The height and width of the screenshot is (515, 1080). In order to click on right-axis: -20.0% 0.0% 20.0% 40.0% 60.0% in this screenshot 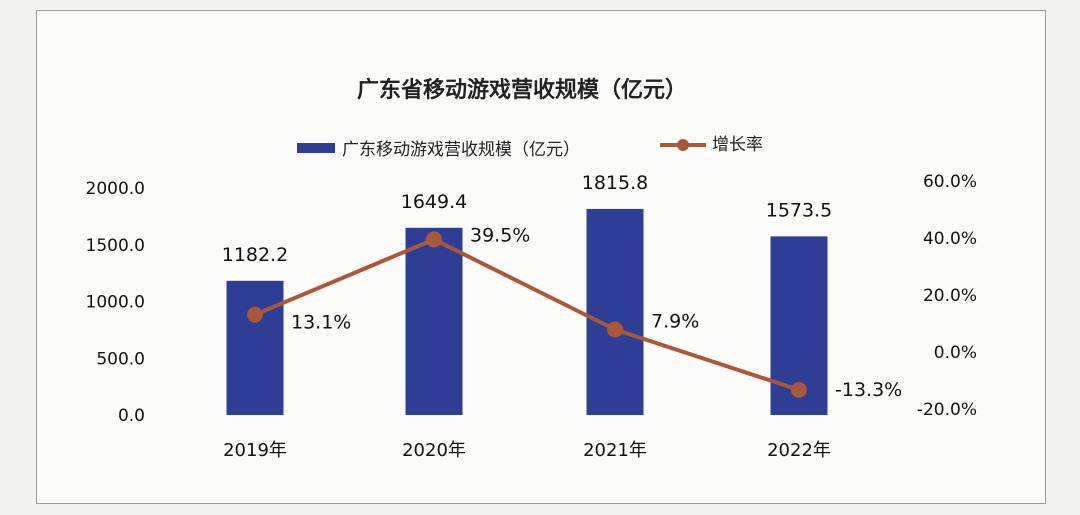, I will do `click(947, 296)`.